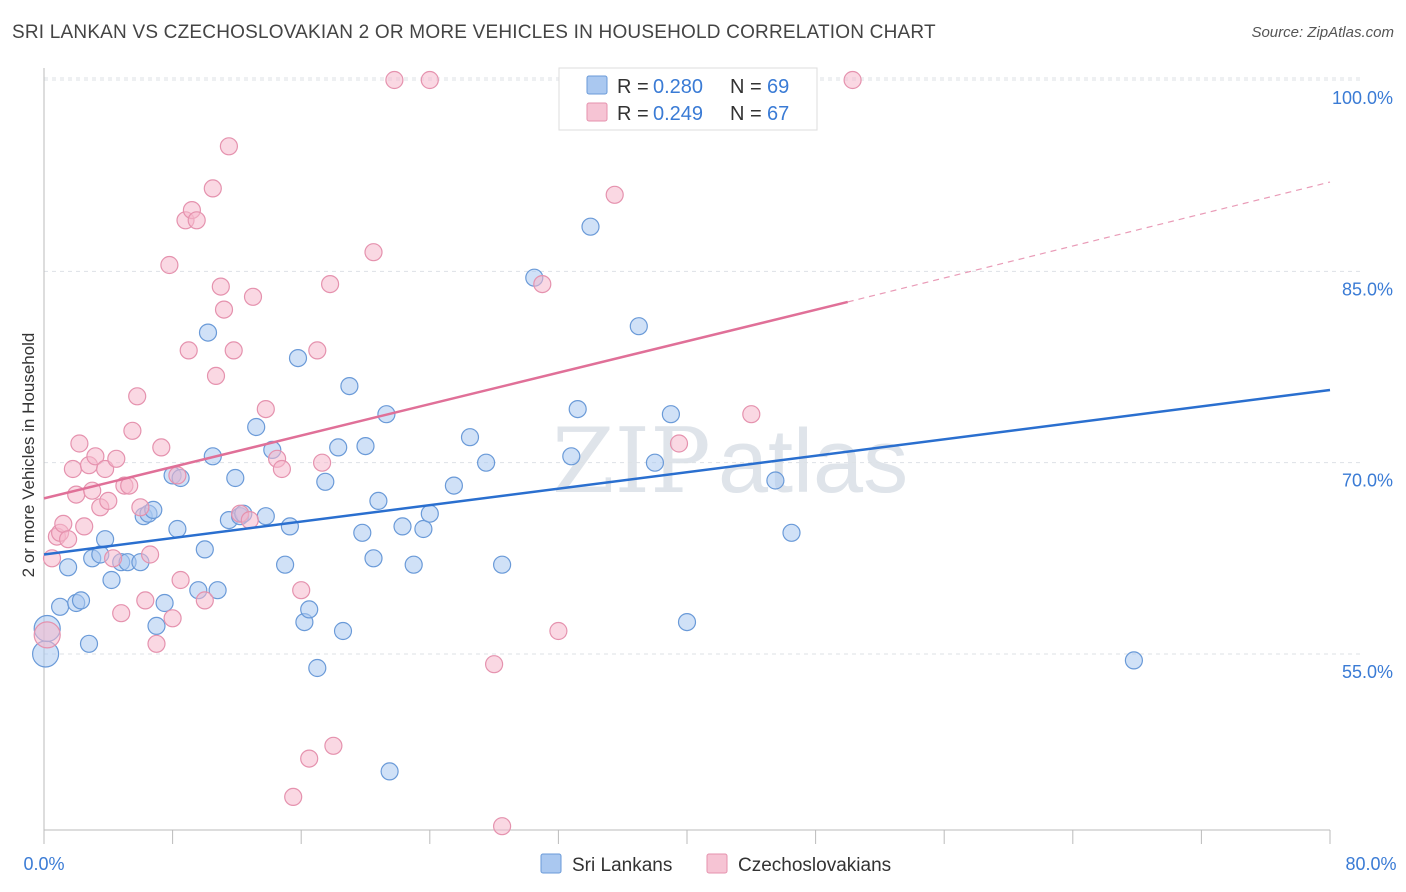  Describe the element at coordinates (597, 112) in the screenshot. I see `legend-swatch-pink` at that location.